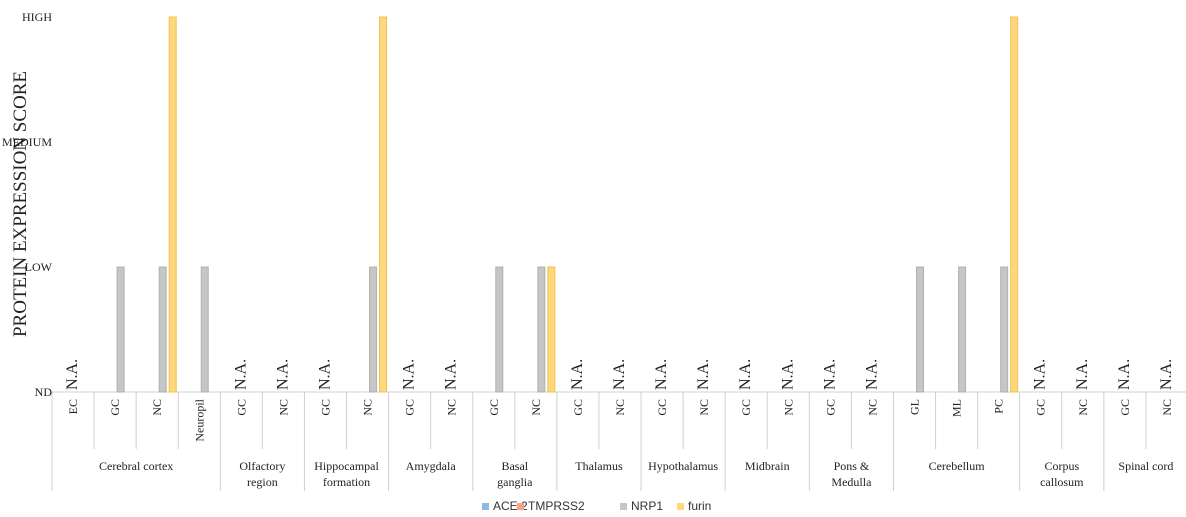 The width and height of the screenshot is (1186, 517). Describe the element at coordinates (346, 482) in the screenshot. I see `x-group-label-line: formation` at that location.